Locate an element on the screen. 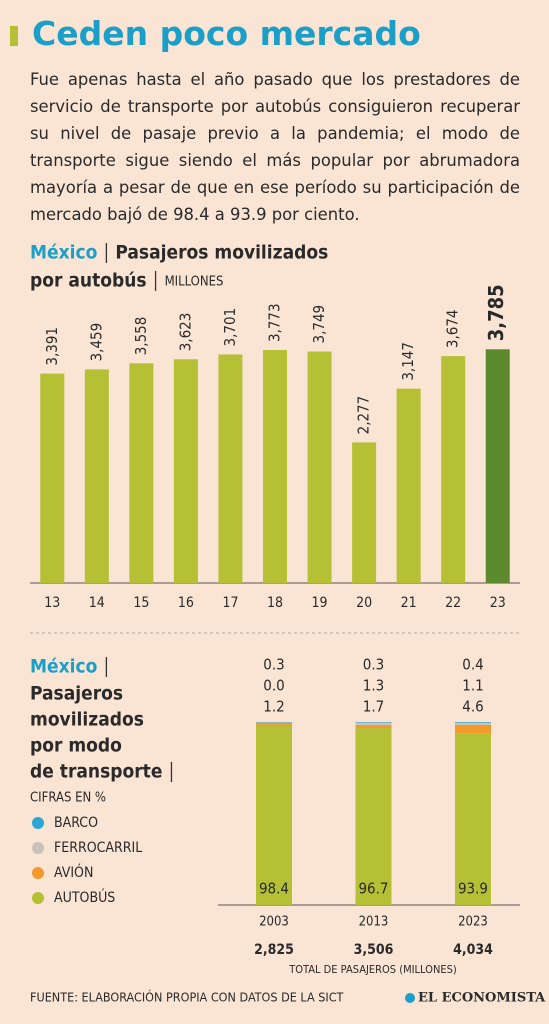 The width and height of the screenshot is (549, 1024). total-value: 4,034 is located at coordinates (473, 950).